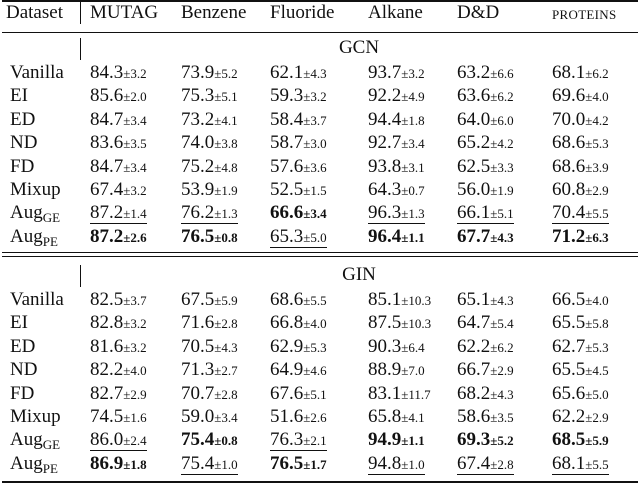 This screenshot has width=640, height=484. I want to click on table-cell: 59.3±3.2, so click(298, 96).